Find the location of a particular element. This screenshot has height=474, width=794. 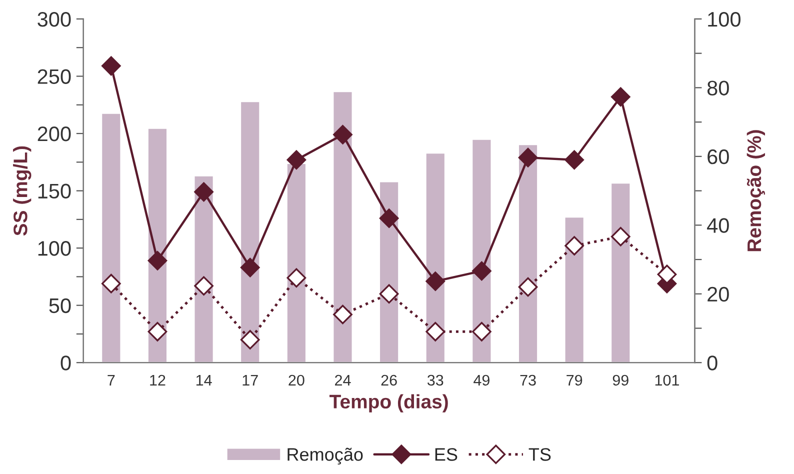

legend-label: ES is located at coordinates (446, 454).